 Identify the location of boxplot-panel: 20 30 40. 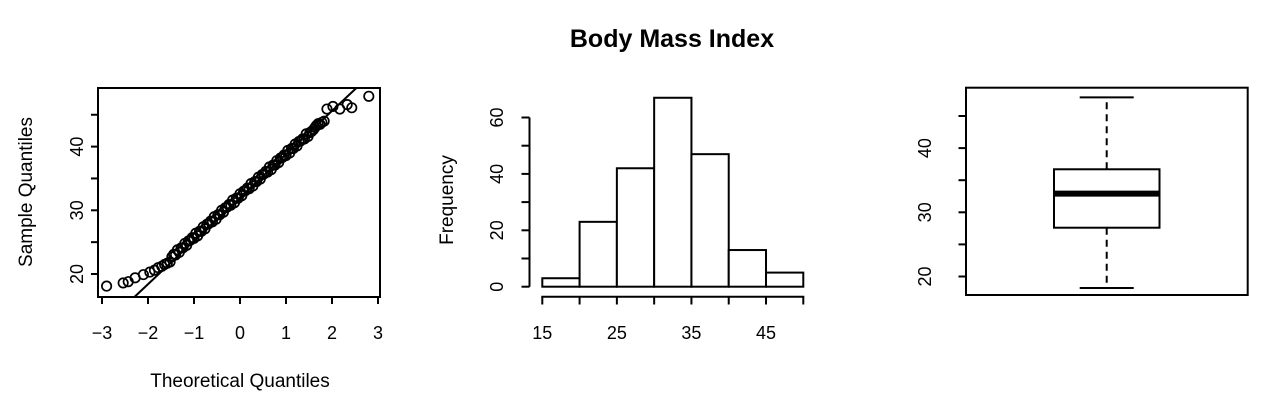
(1082, 191).